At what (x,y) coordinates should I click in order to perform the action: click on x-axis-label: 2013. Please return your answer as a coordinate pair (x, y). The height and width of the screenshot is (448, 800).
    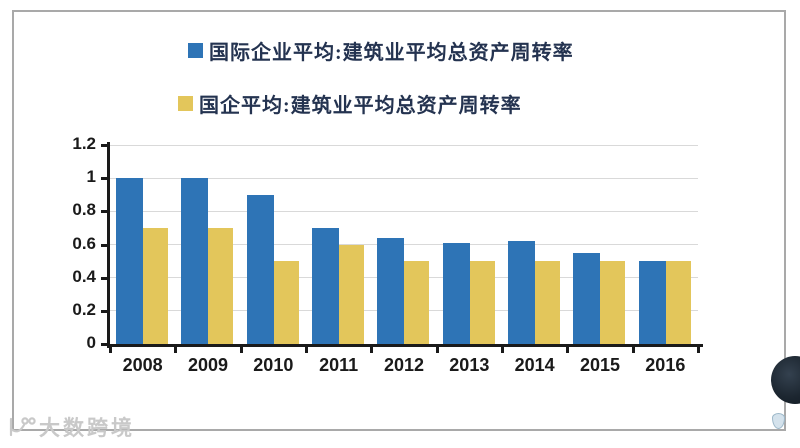
    Looking at the image, I should click on (469, 365).